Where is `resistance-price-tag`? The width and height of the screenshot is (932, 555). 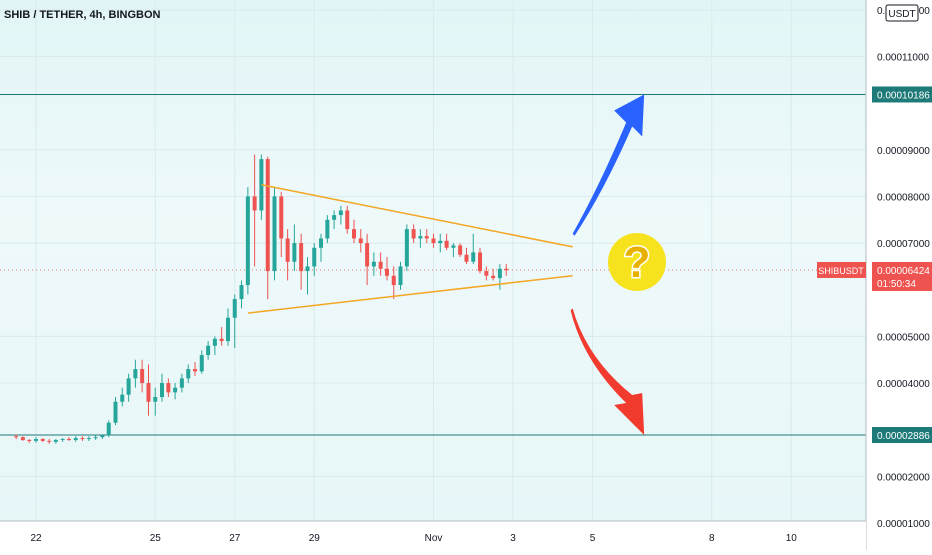
resistance-price-tag is located at coordinates (902, 94).